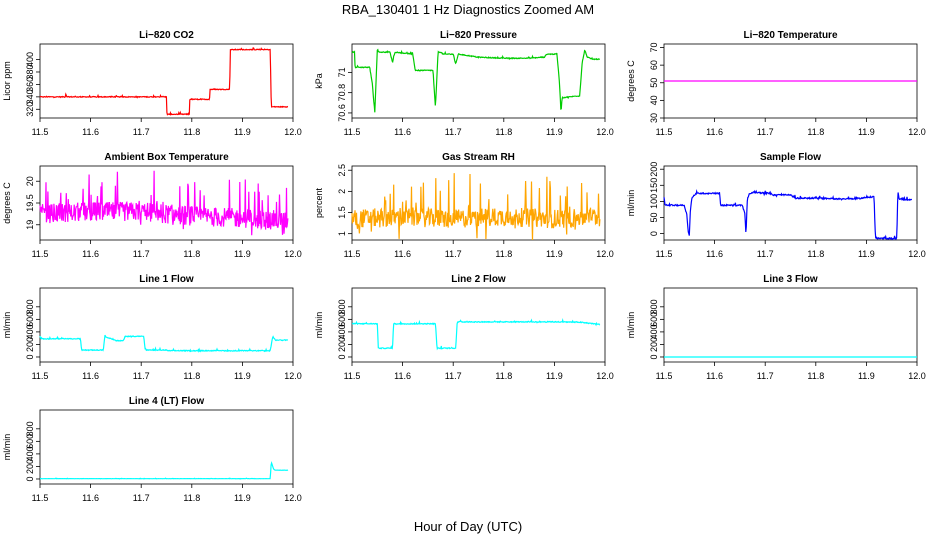  I want to click on panel-title: Gas Stream RH, so click(478, 157).